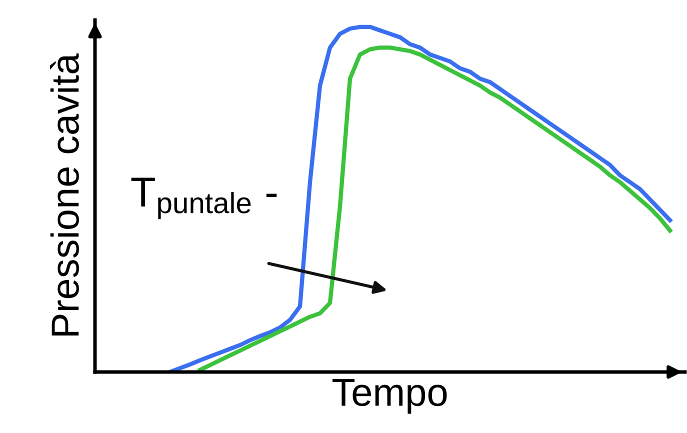 This screenshot has width=687, height=433. I want to click on y-axis-title: Pressione cavità, so click(64, 194).